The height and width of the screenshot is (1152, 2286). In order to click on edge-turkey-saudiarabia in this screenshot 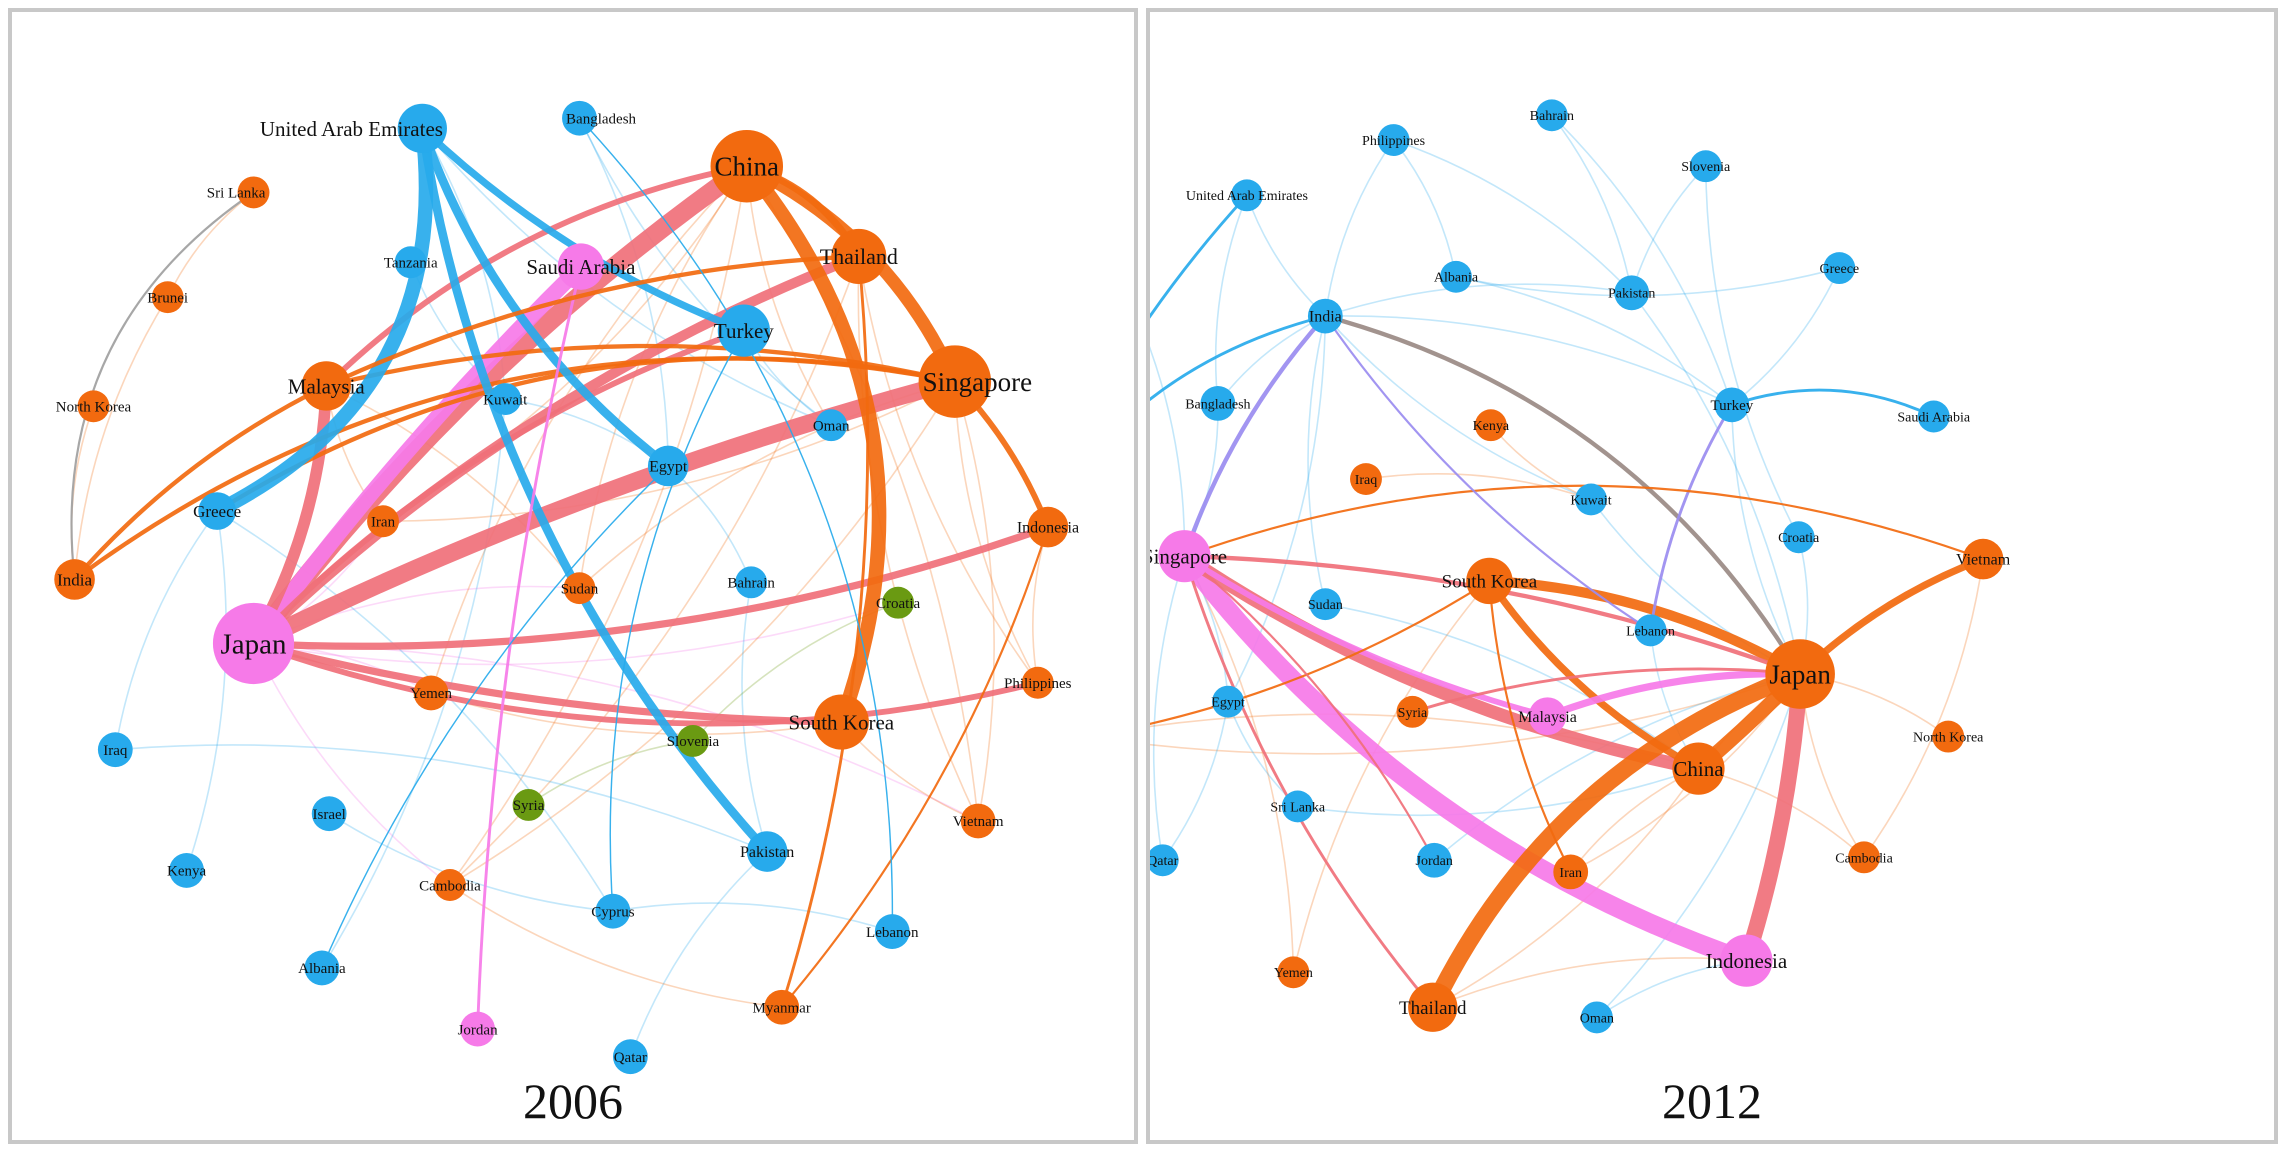, I will do `click(1833, 403)`.